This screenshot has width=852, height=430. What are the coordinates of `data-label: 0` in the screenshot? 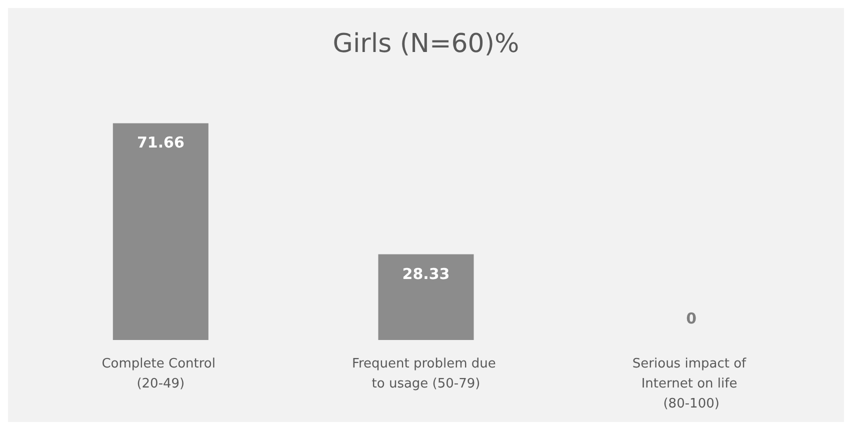 It's located at (691, 319).